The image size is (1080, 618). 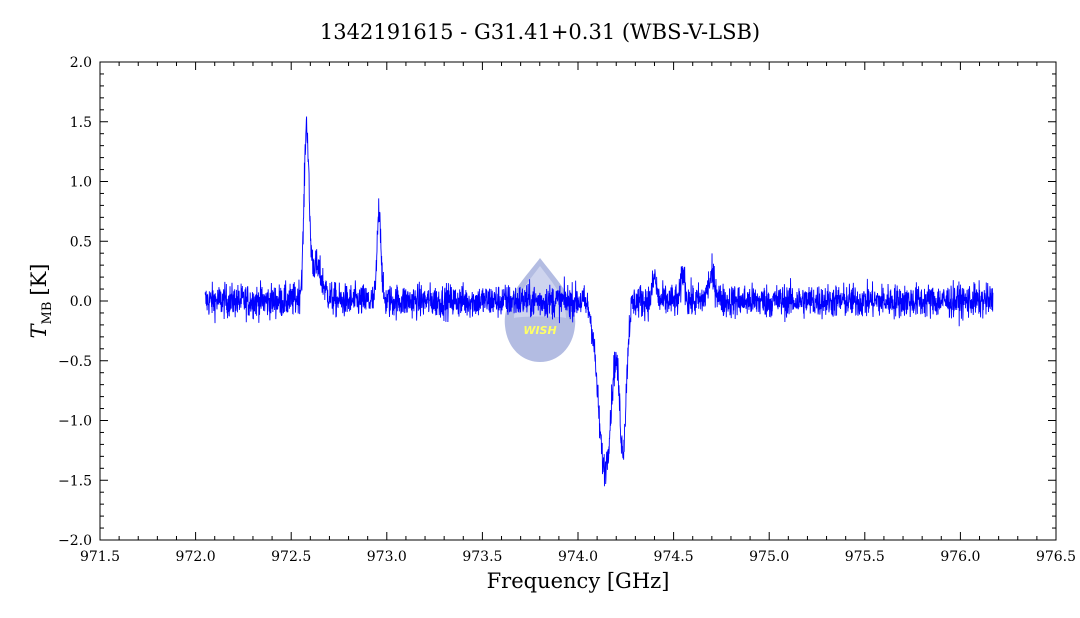 I want to click on x-tick-label: 974.5, so click(x=674, y=557).